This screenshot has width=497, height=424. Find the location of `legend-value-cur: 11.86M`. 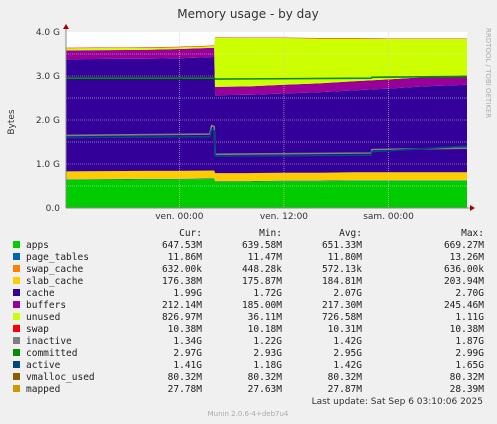

legend-value-cur: 11.86M is located at coordinates (185, 257).